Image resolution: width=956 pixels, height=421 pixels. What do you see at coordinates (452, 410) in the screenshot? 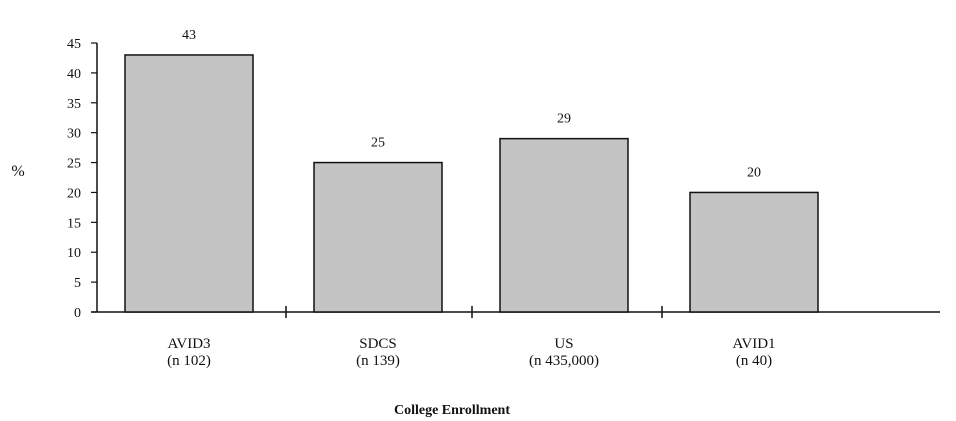
I see `x-axis-title: College Enrollment` at bounding box center [452, 410].